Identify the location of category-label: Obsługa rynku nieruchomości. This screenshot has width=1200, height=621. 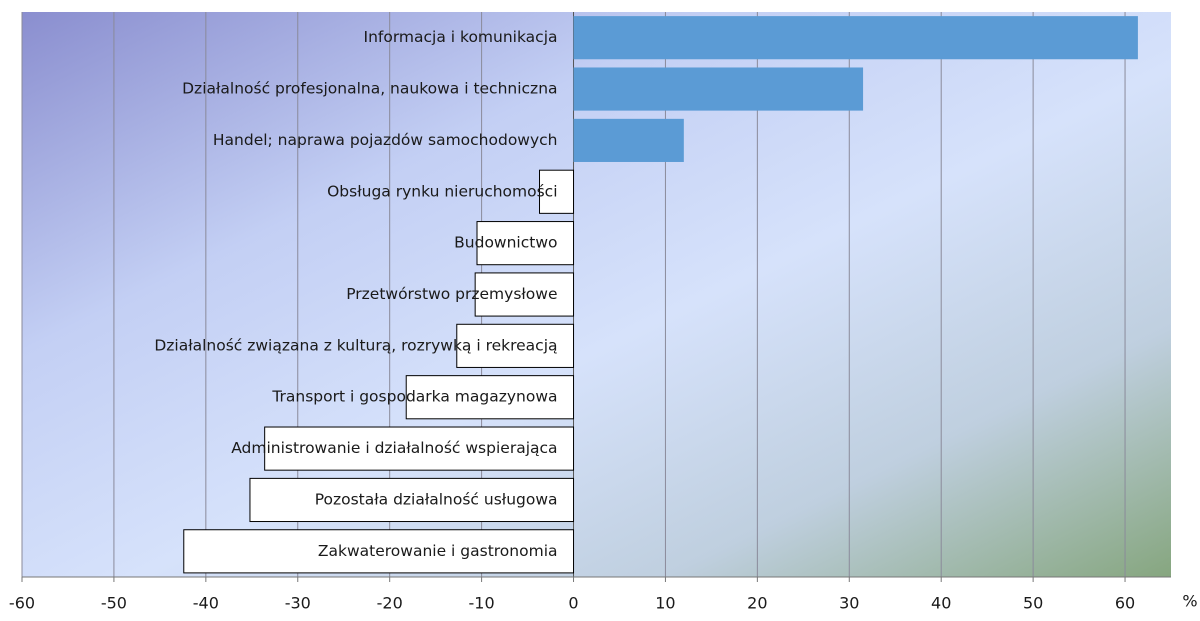
(442, 191).